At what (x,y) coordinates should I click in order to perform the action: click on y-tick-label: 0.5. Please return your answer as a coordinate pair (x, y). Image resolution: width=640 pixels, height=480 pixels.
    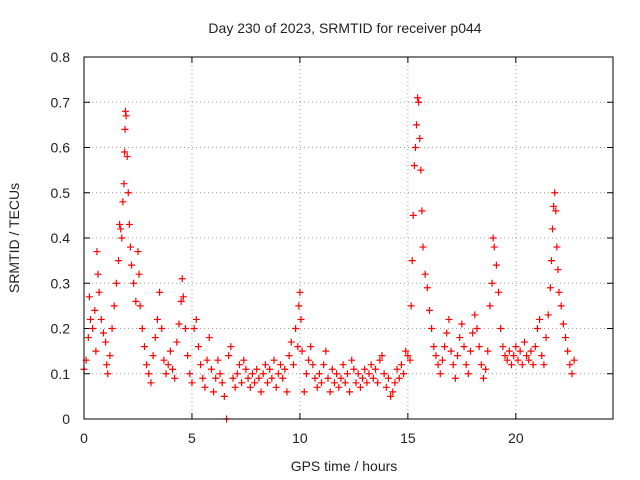
    Looking at the image, I should click on (61, 193).